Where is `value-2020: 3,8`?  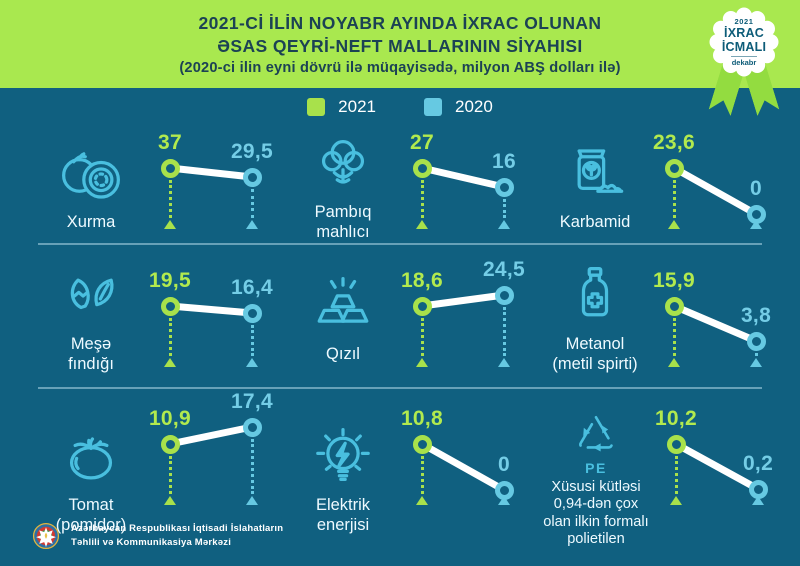
value-2020: 3,8 is located at coordinates (756, 315).